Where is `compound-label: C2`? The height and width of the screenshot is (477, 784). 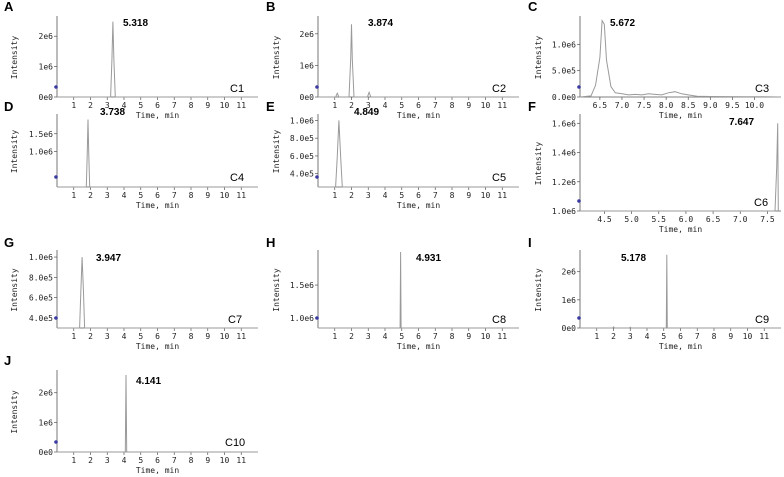 compound-label: C2 is located at coordinates (499, 89).